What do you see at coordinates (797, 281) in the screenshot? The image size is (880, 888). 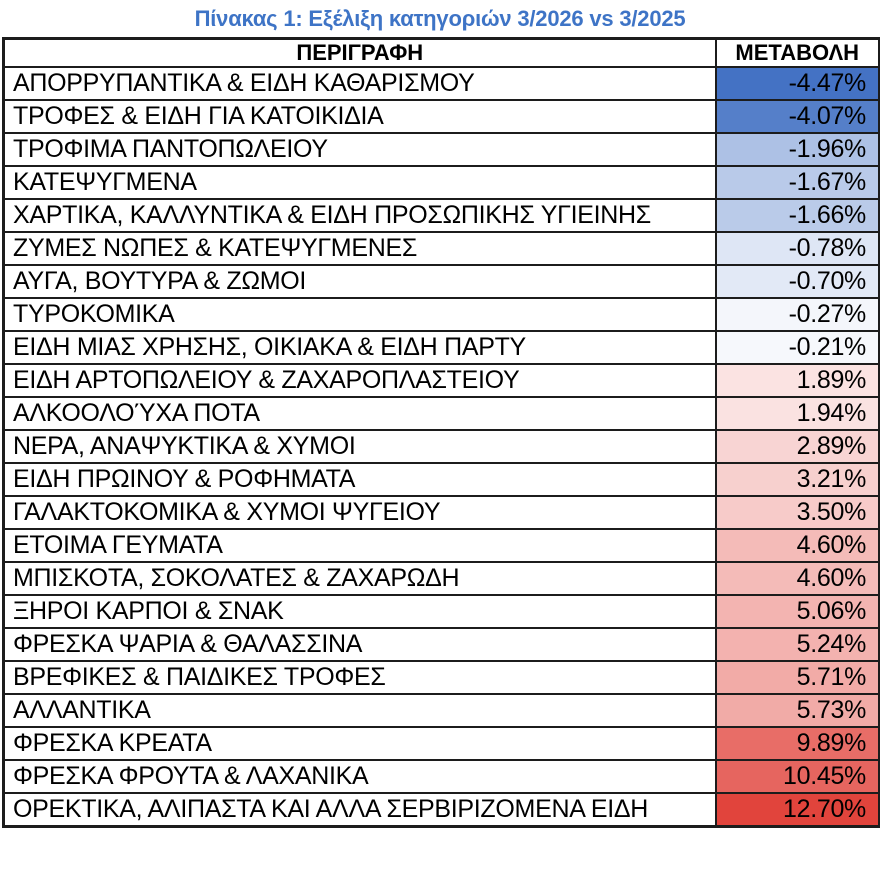 I see `change-value: -0.70%` at bounding box center [797, 281].